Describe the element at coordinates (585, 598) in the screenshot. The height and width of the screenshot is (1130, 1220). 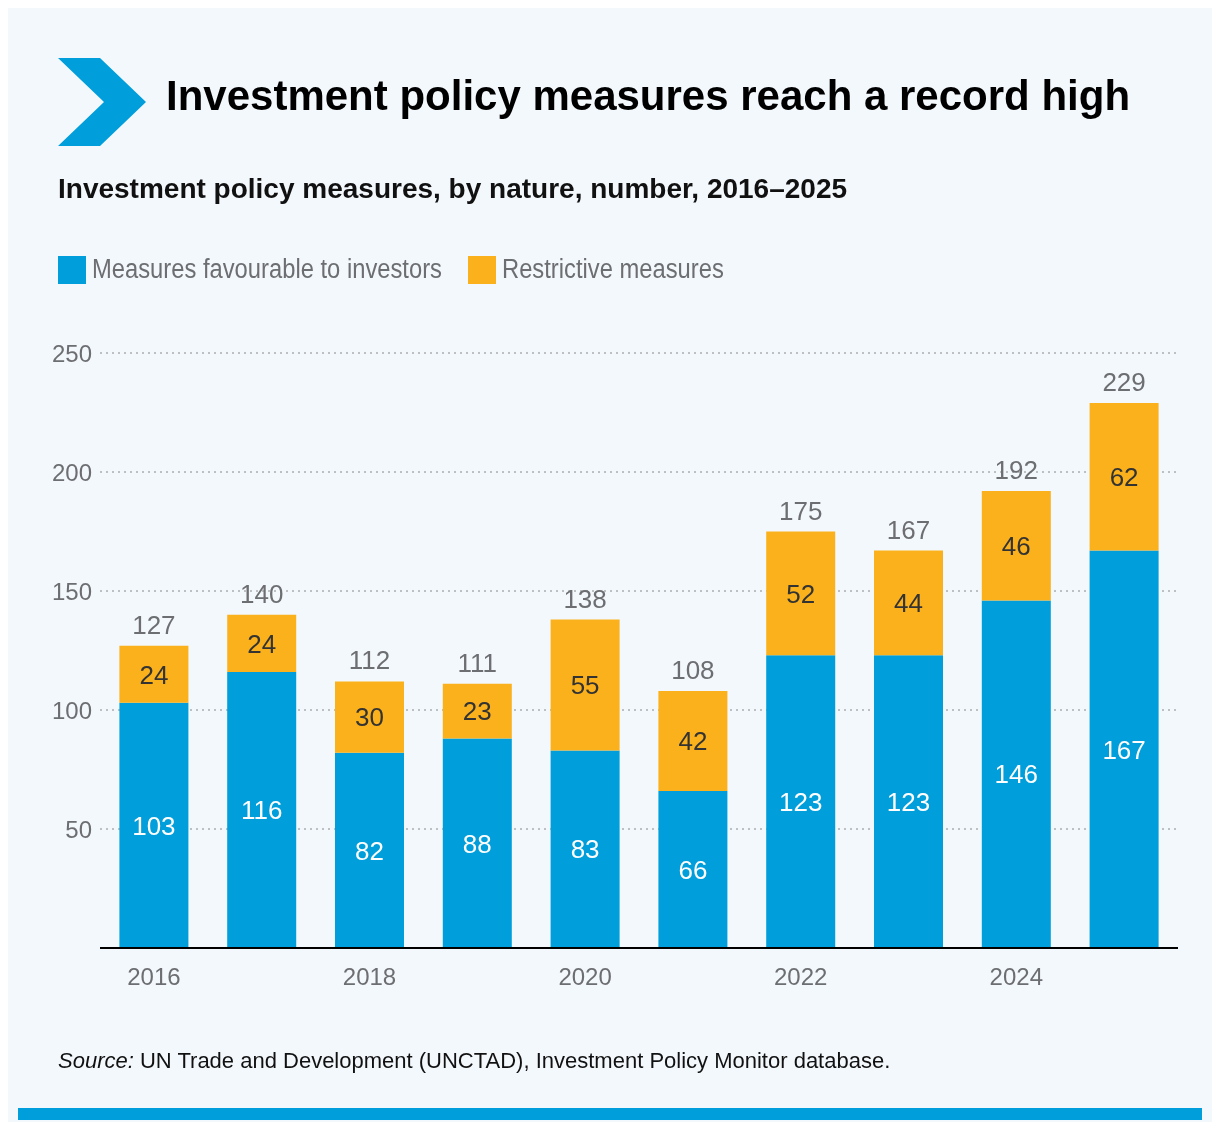
I see `total-label: 138` at that location.